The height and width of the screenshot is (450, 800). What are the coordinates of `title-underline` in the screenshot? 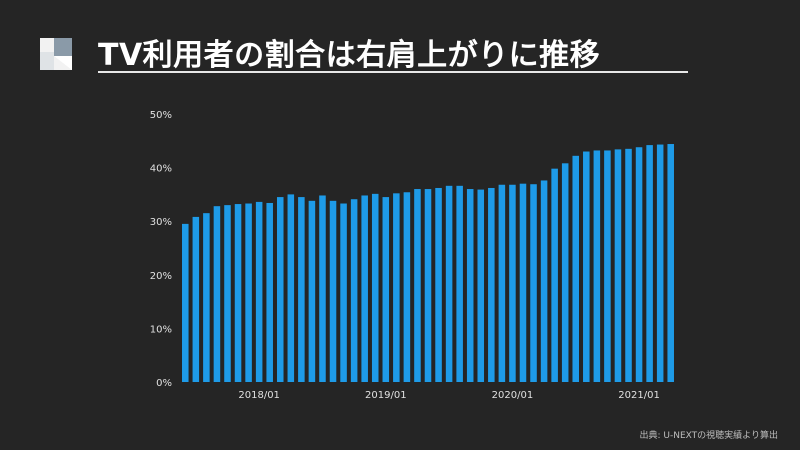 It's located at (393, 72).